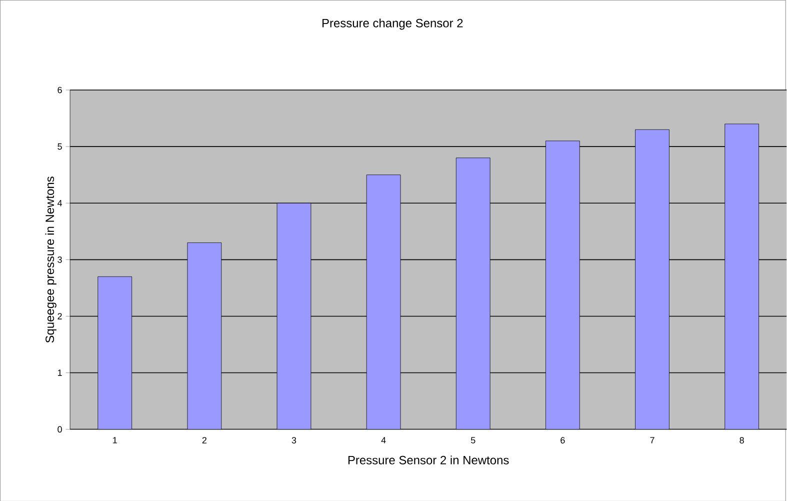  I want to click on x-tick-label: 8, so click(742, 440).